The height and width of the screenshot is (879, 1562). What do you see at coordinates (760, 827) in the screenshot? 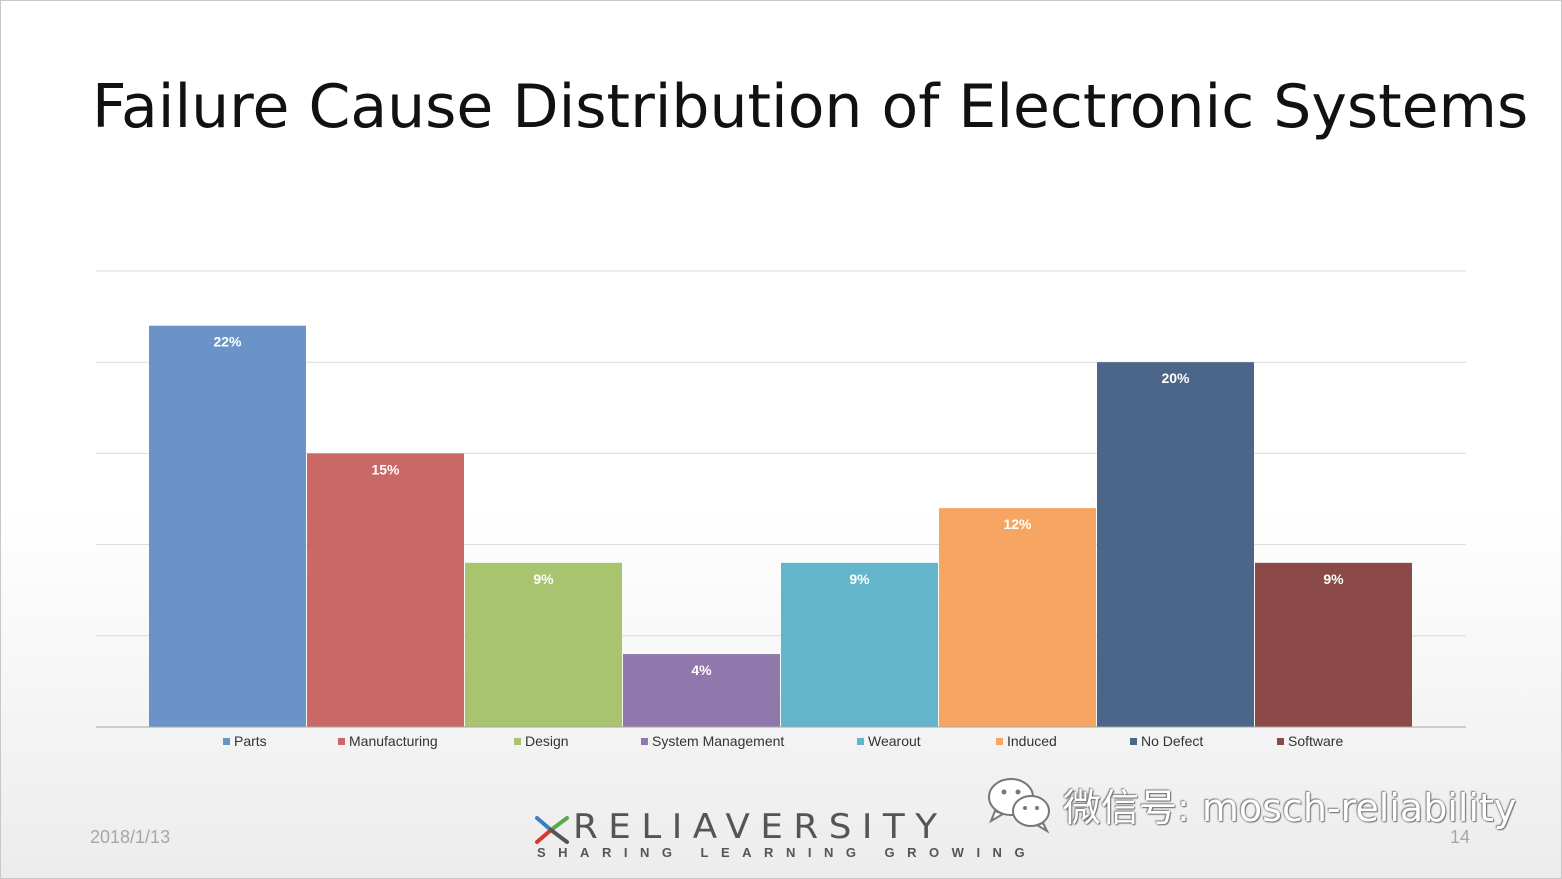
I see `logo-wordmark: RELIAVERSITY` at bounding box center [760, 827].